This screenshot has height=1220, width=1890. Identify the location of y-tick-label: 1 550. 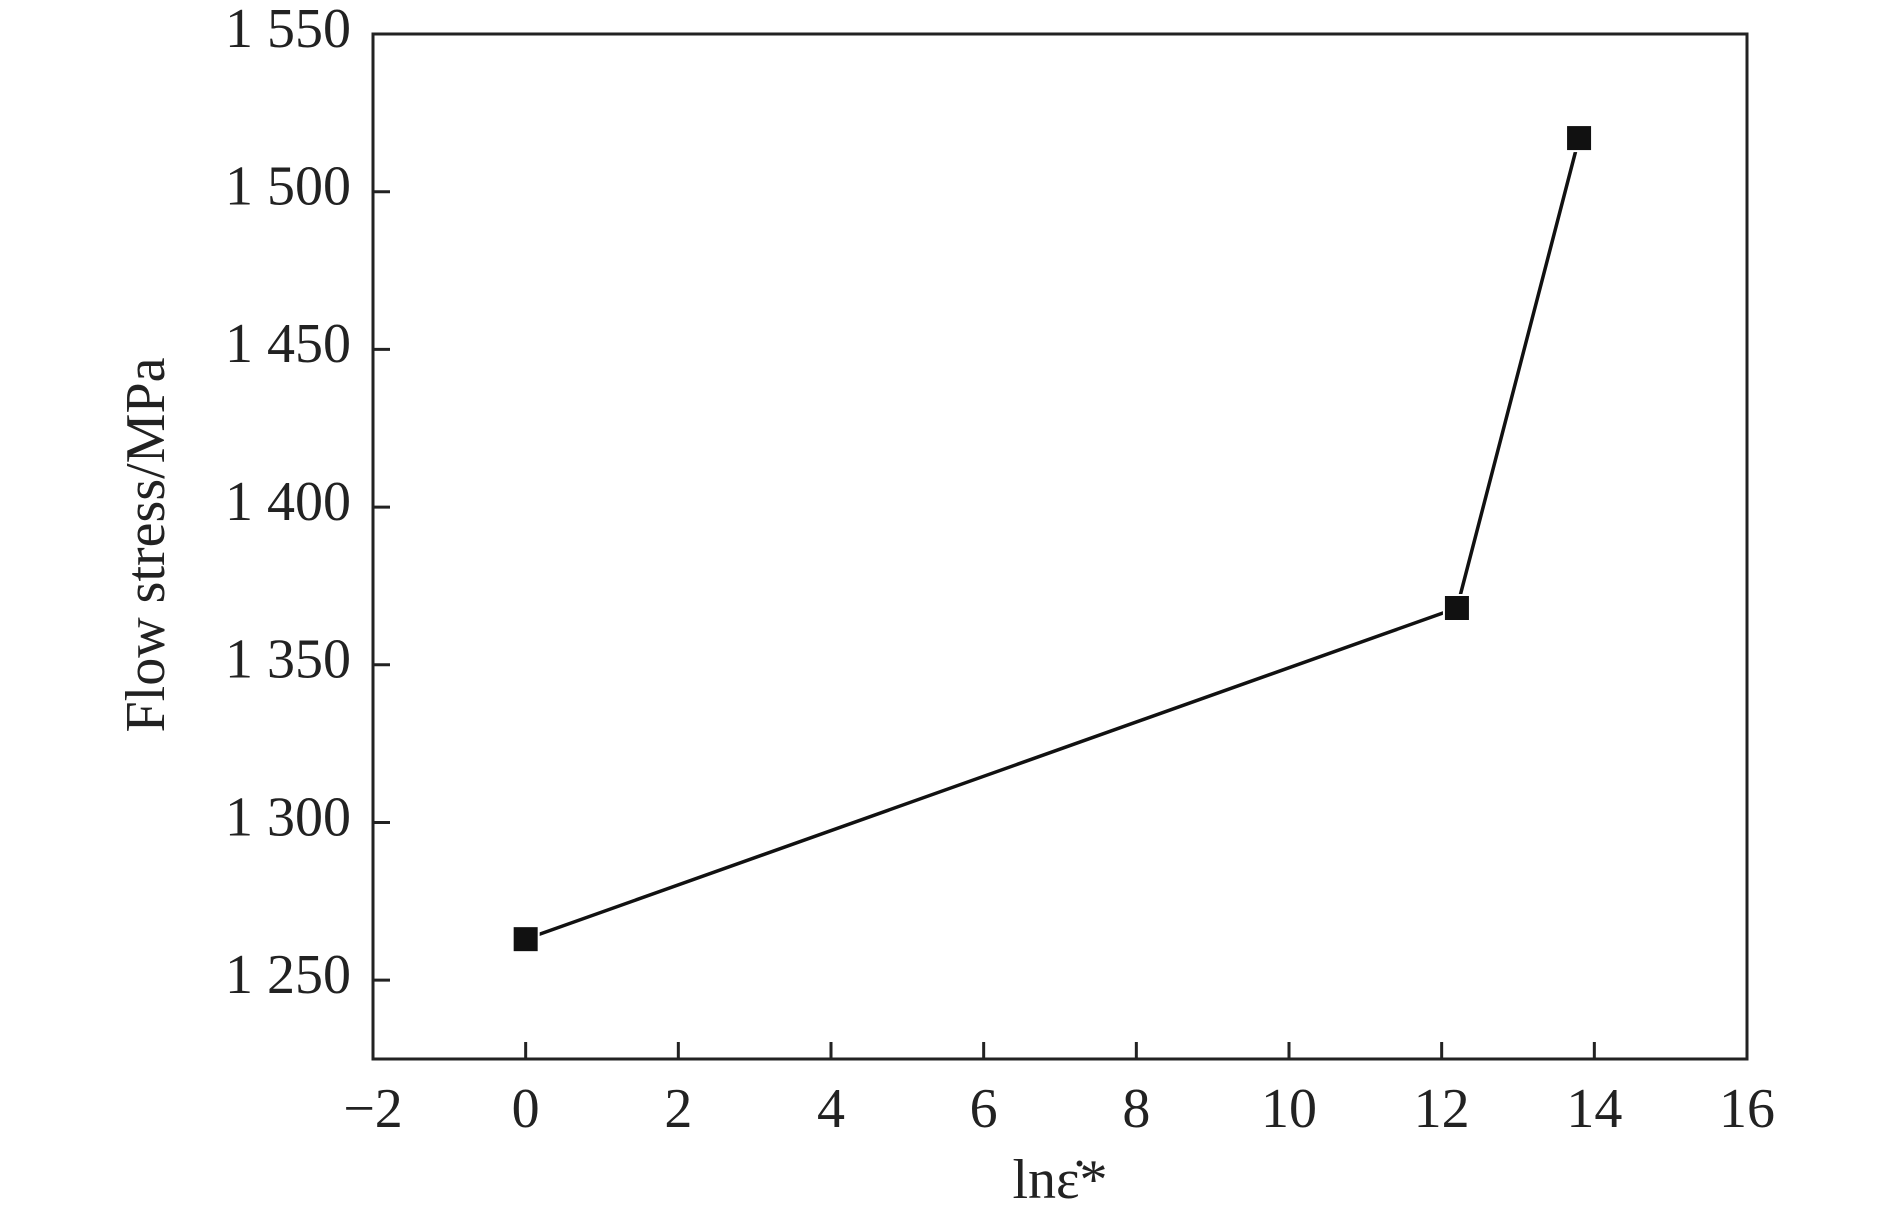
(288, 30).